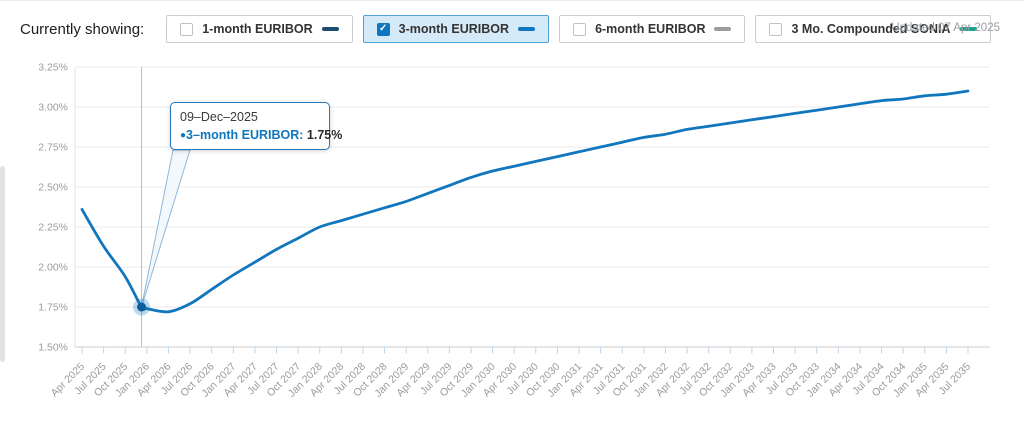  What do you see at coordinates (256, 126) in the screenshot?
I see `chart-tooltip: 09–Dec–2025 ●3–month EURIBOR: 1.75%` at bounding box center [256, 126].